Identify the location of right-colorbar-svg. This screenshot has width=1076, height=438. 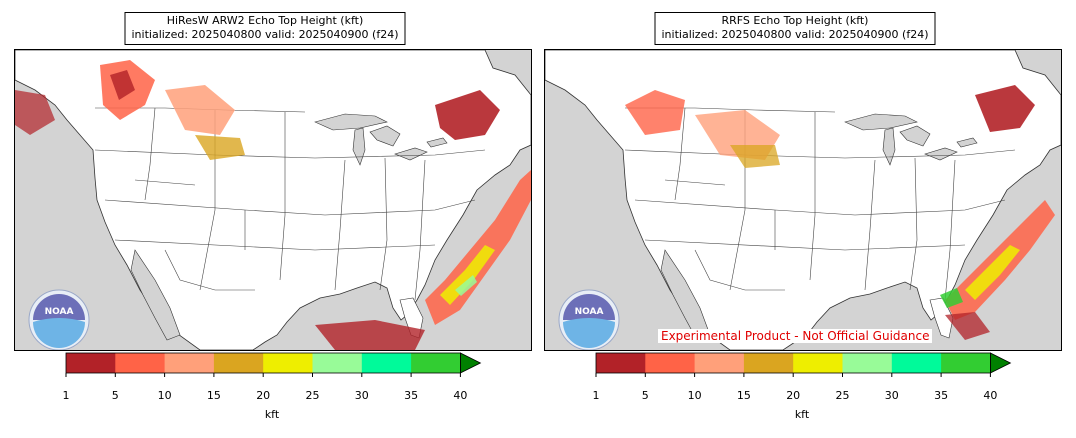
(803, 364).